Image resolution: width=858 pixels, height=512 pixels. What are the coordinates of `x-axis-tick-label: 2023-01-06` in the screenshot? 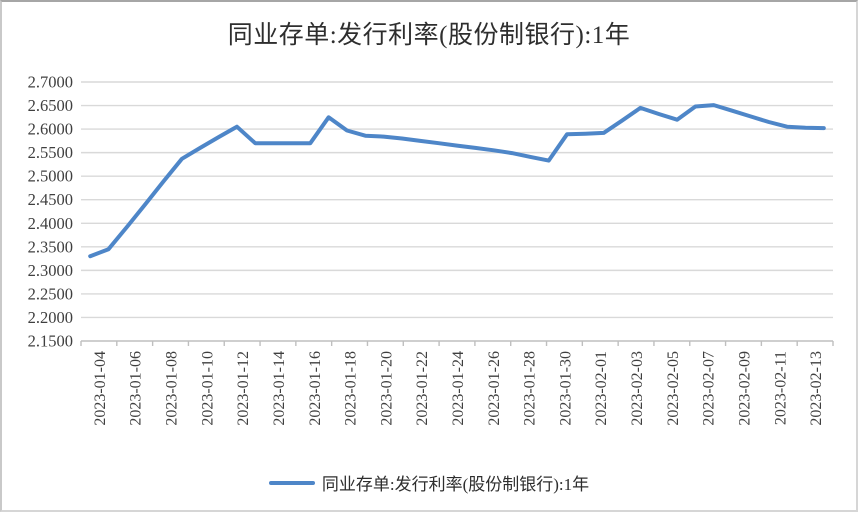 It's located at (136, 388).